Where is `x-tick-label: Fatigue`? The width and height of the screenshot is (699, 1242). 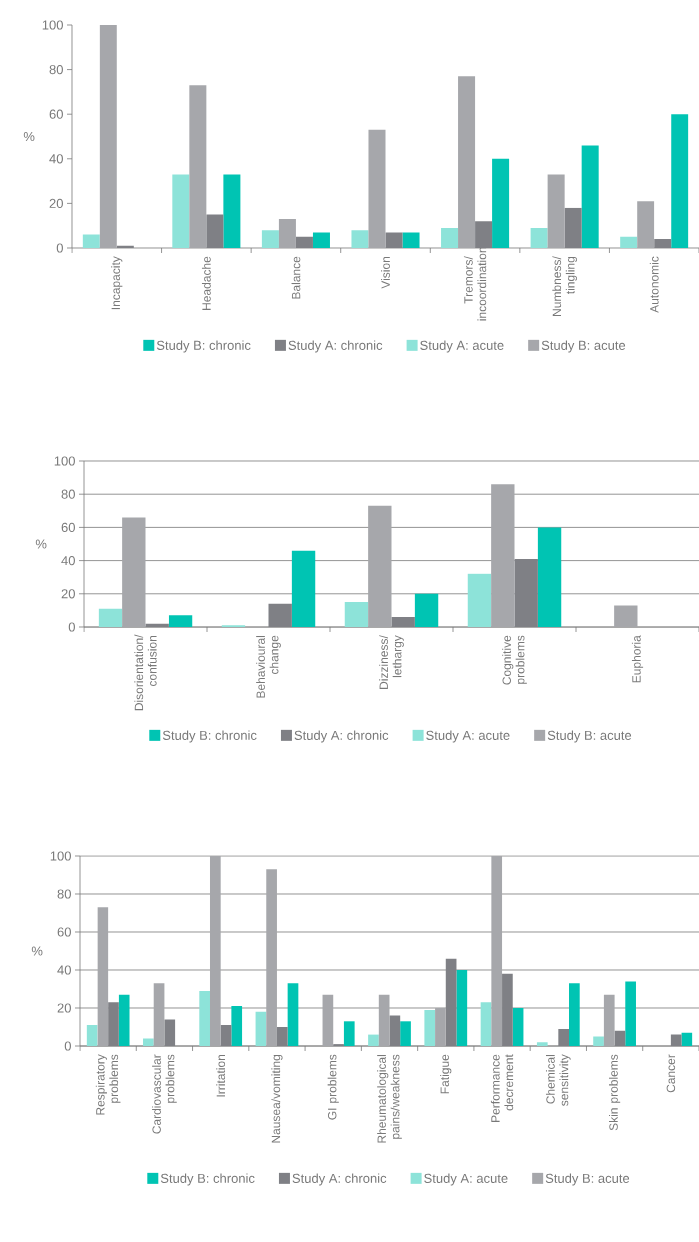
x-tick-label: Fatigue is located at coordinates (446, 1074).